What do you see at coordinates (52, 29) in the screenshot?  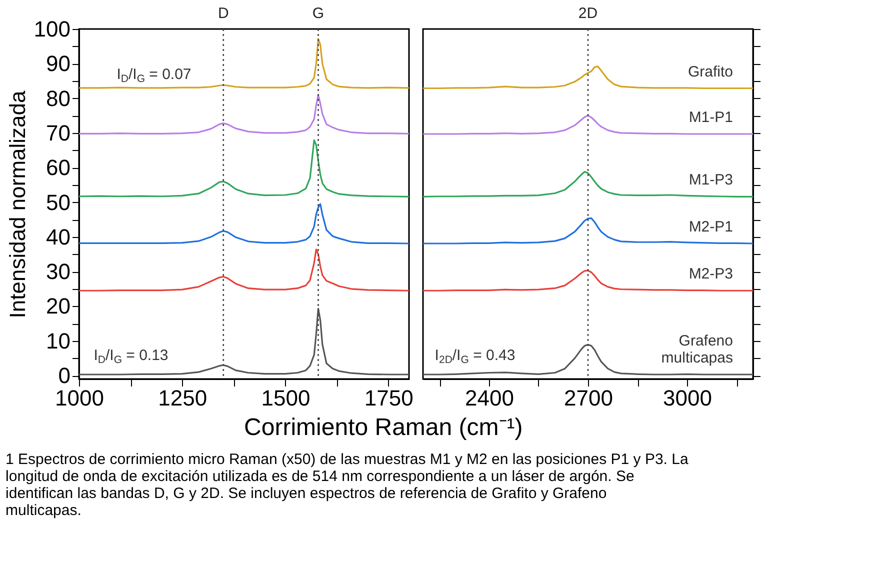 I see `y-tick-label: 100` at bounding box center [52, 29].